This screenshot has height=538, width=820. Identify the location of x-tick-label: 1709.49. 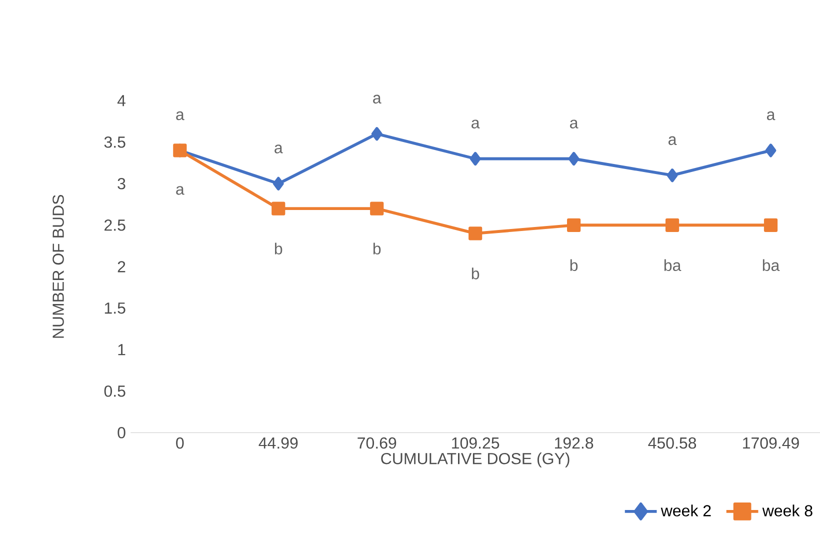
(771, 443).